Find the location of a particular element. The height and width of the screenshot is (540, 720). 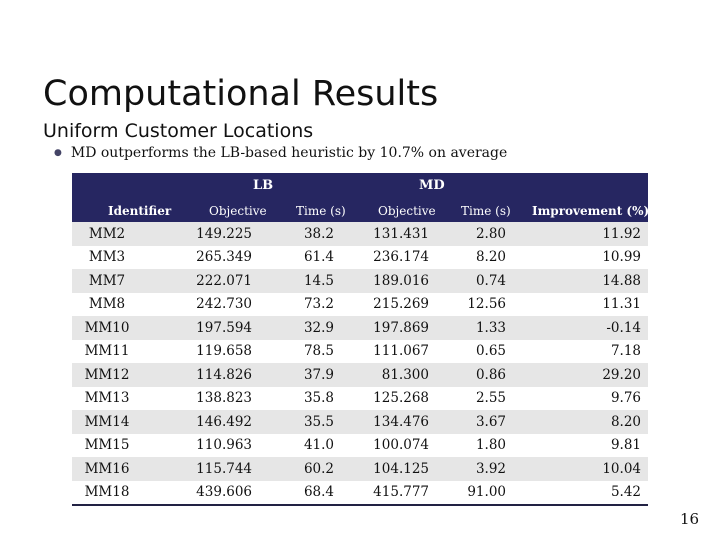

cell-lb-objective: 265.349 is located at coordinates (207, 257).